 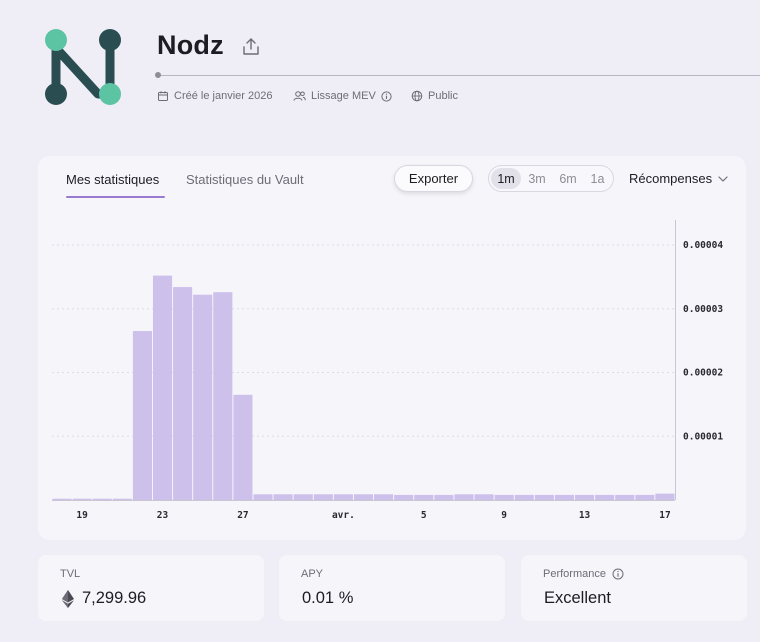 I want to click on x-tick-label: 27, so click(x=242, y=515).